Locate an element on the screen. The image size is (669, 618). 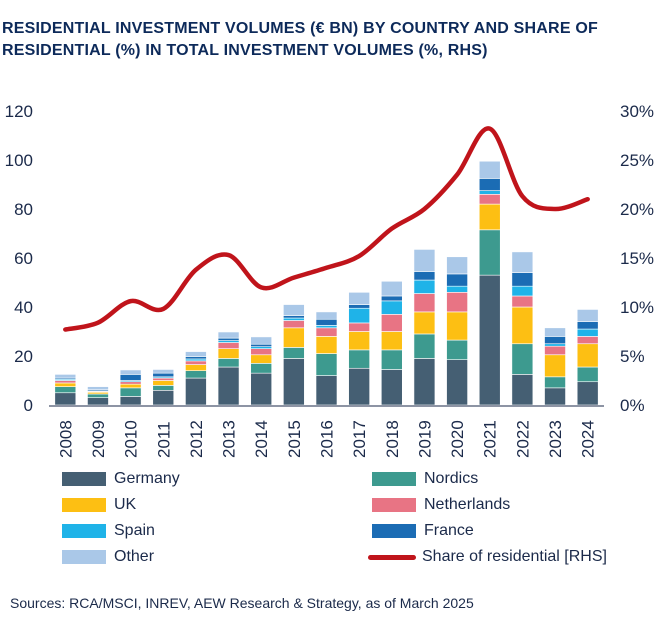
bar-france-2016 is located at coordinates (326, 322).